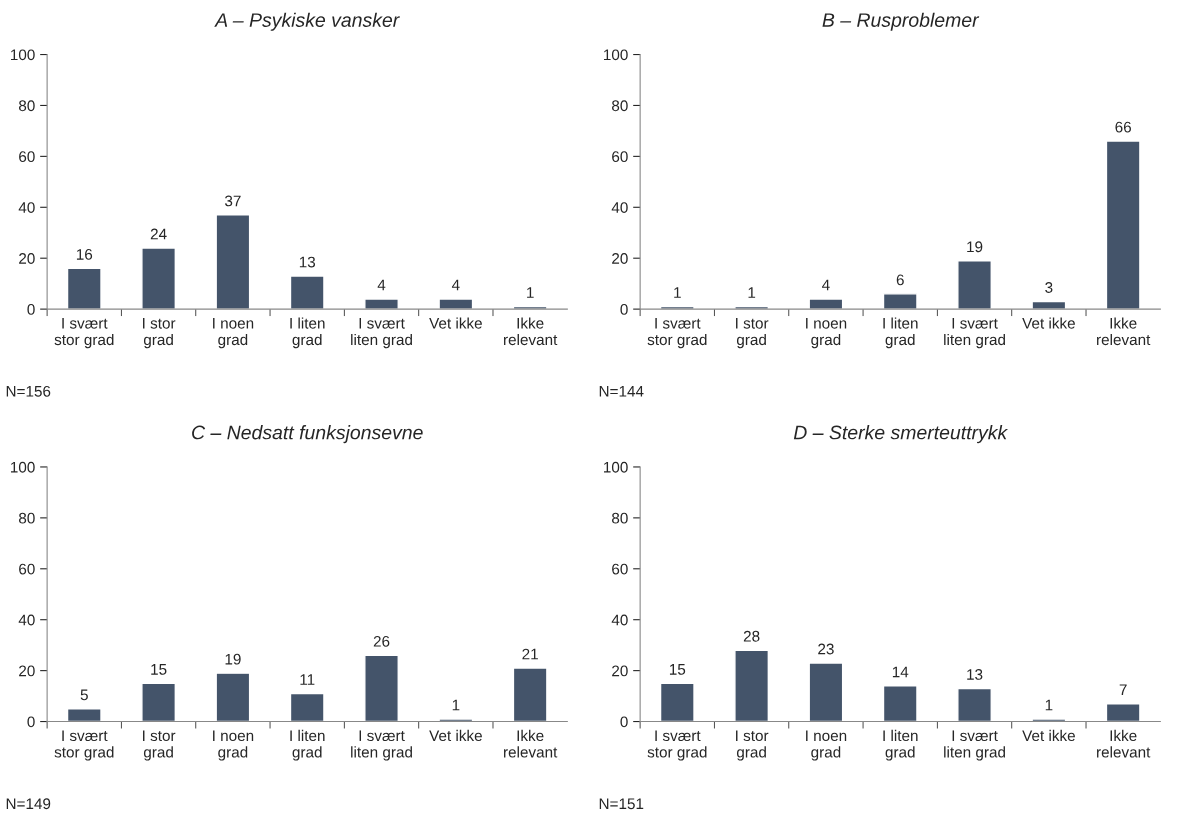 This screenshot has width=1178, height=839. I want to click on data-label: 6, so click(900, 280).